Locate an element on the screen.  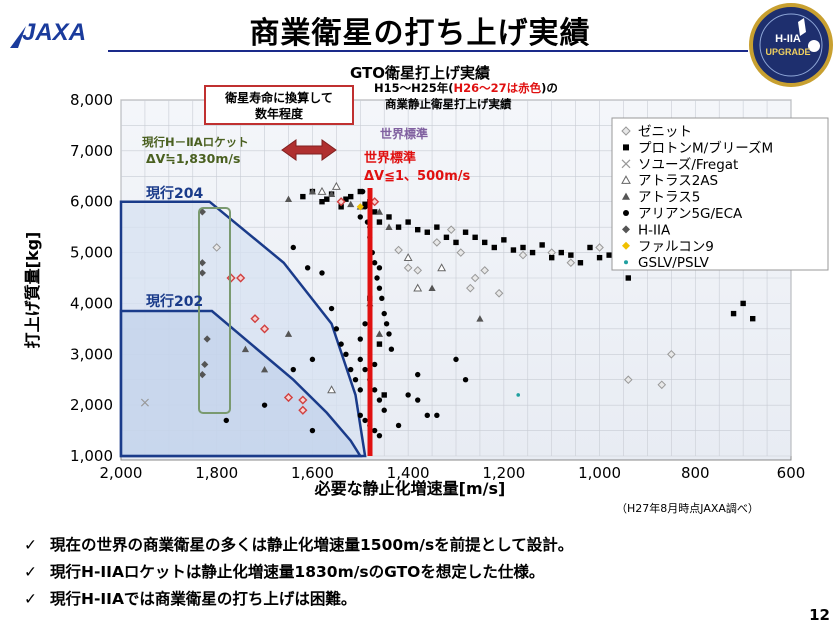
label-204: 現行204 is located at coordinates (174, 193).